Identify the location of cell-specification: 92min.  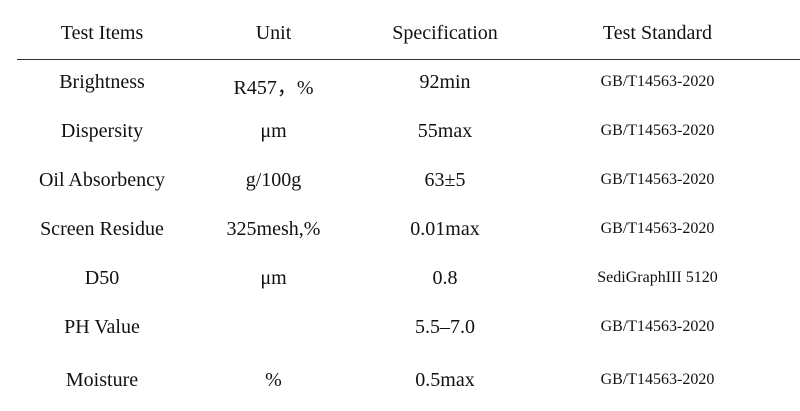
(445, 82).